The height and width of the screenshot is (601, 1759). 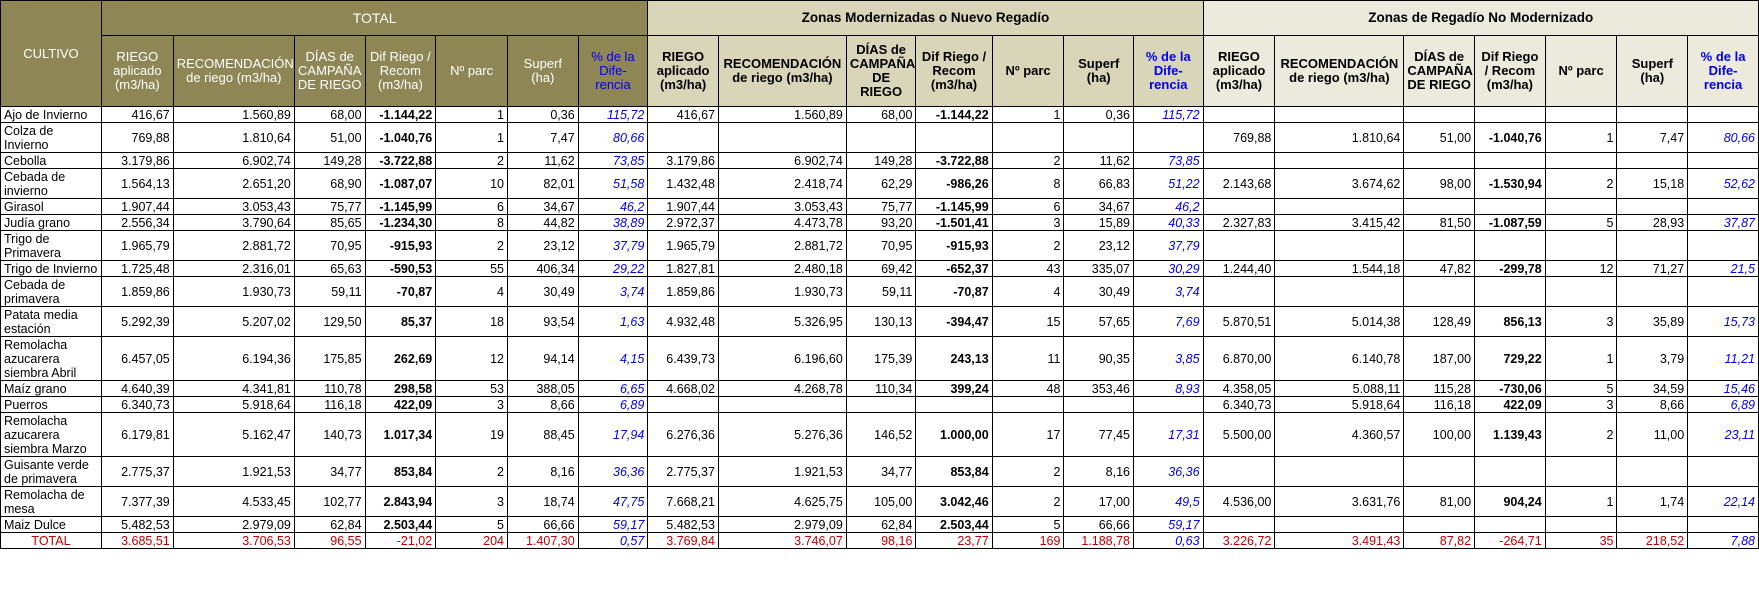 What do you see at coordinates (137, 434) in the screenshot?
I see `data-cell: 6.179,81` at bounding box center [137, 434].